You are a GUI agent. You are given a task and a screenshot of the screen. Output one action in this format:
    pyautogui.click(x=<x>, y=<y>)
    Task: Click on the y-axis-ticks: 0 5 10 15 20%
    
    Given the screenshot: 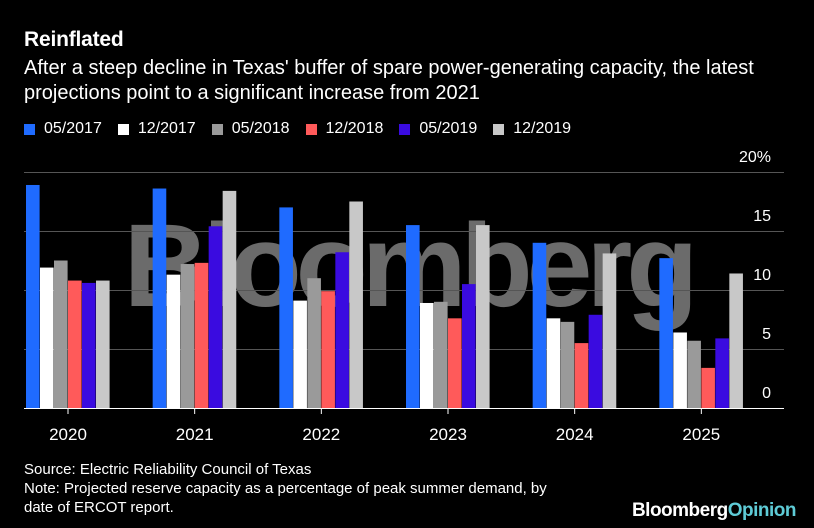 What is the action you would take?
    pyautogui.click(x=755, y=275)
    